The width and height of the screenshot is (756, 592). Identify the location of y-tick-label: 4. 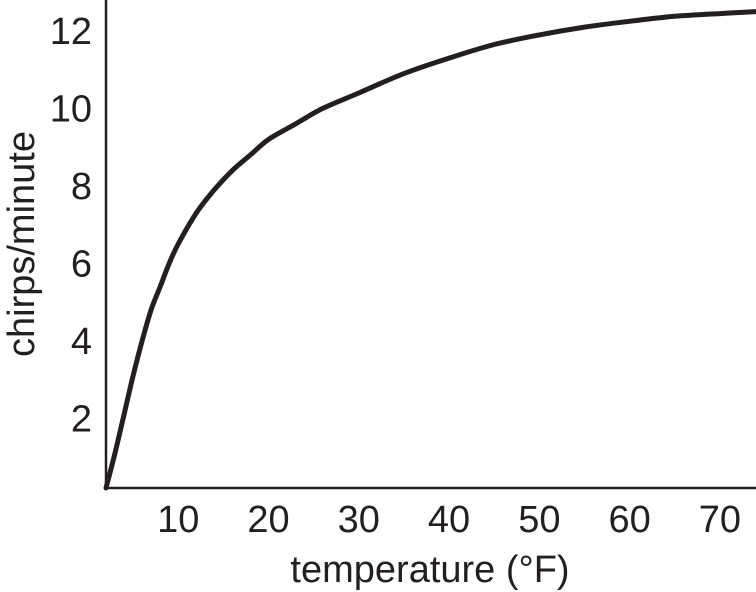
(81, 342).